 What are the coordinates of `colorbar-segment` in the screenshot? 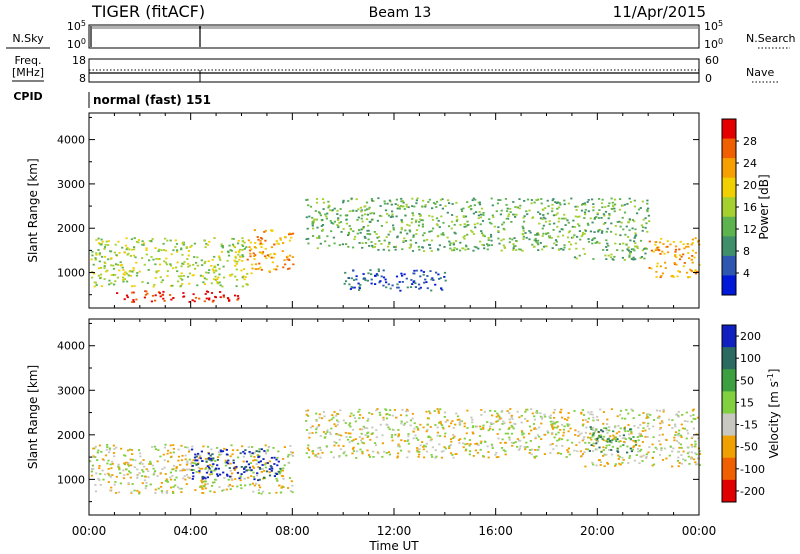 It's located at (729, 425).